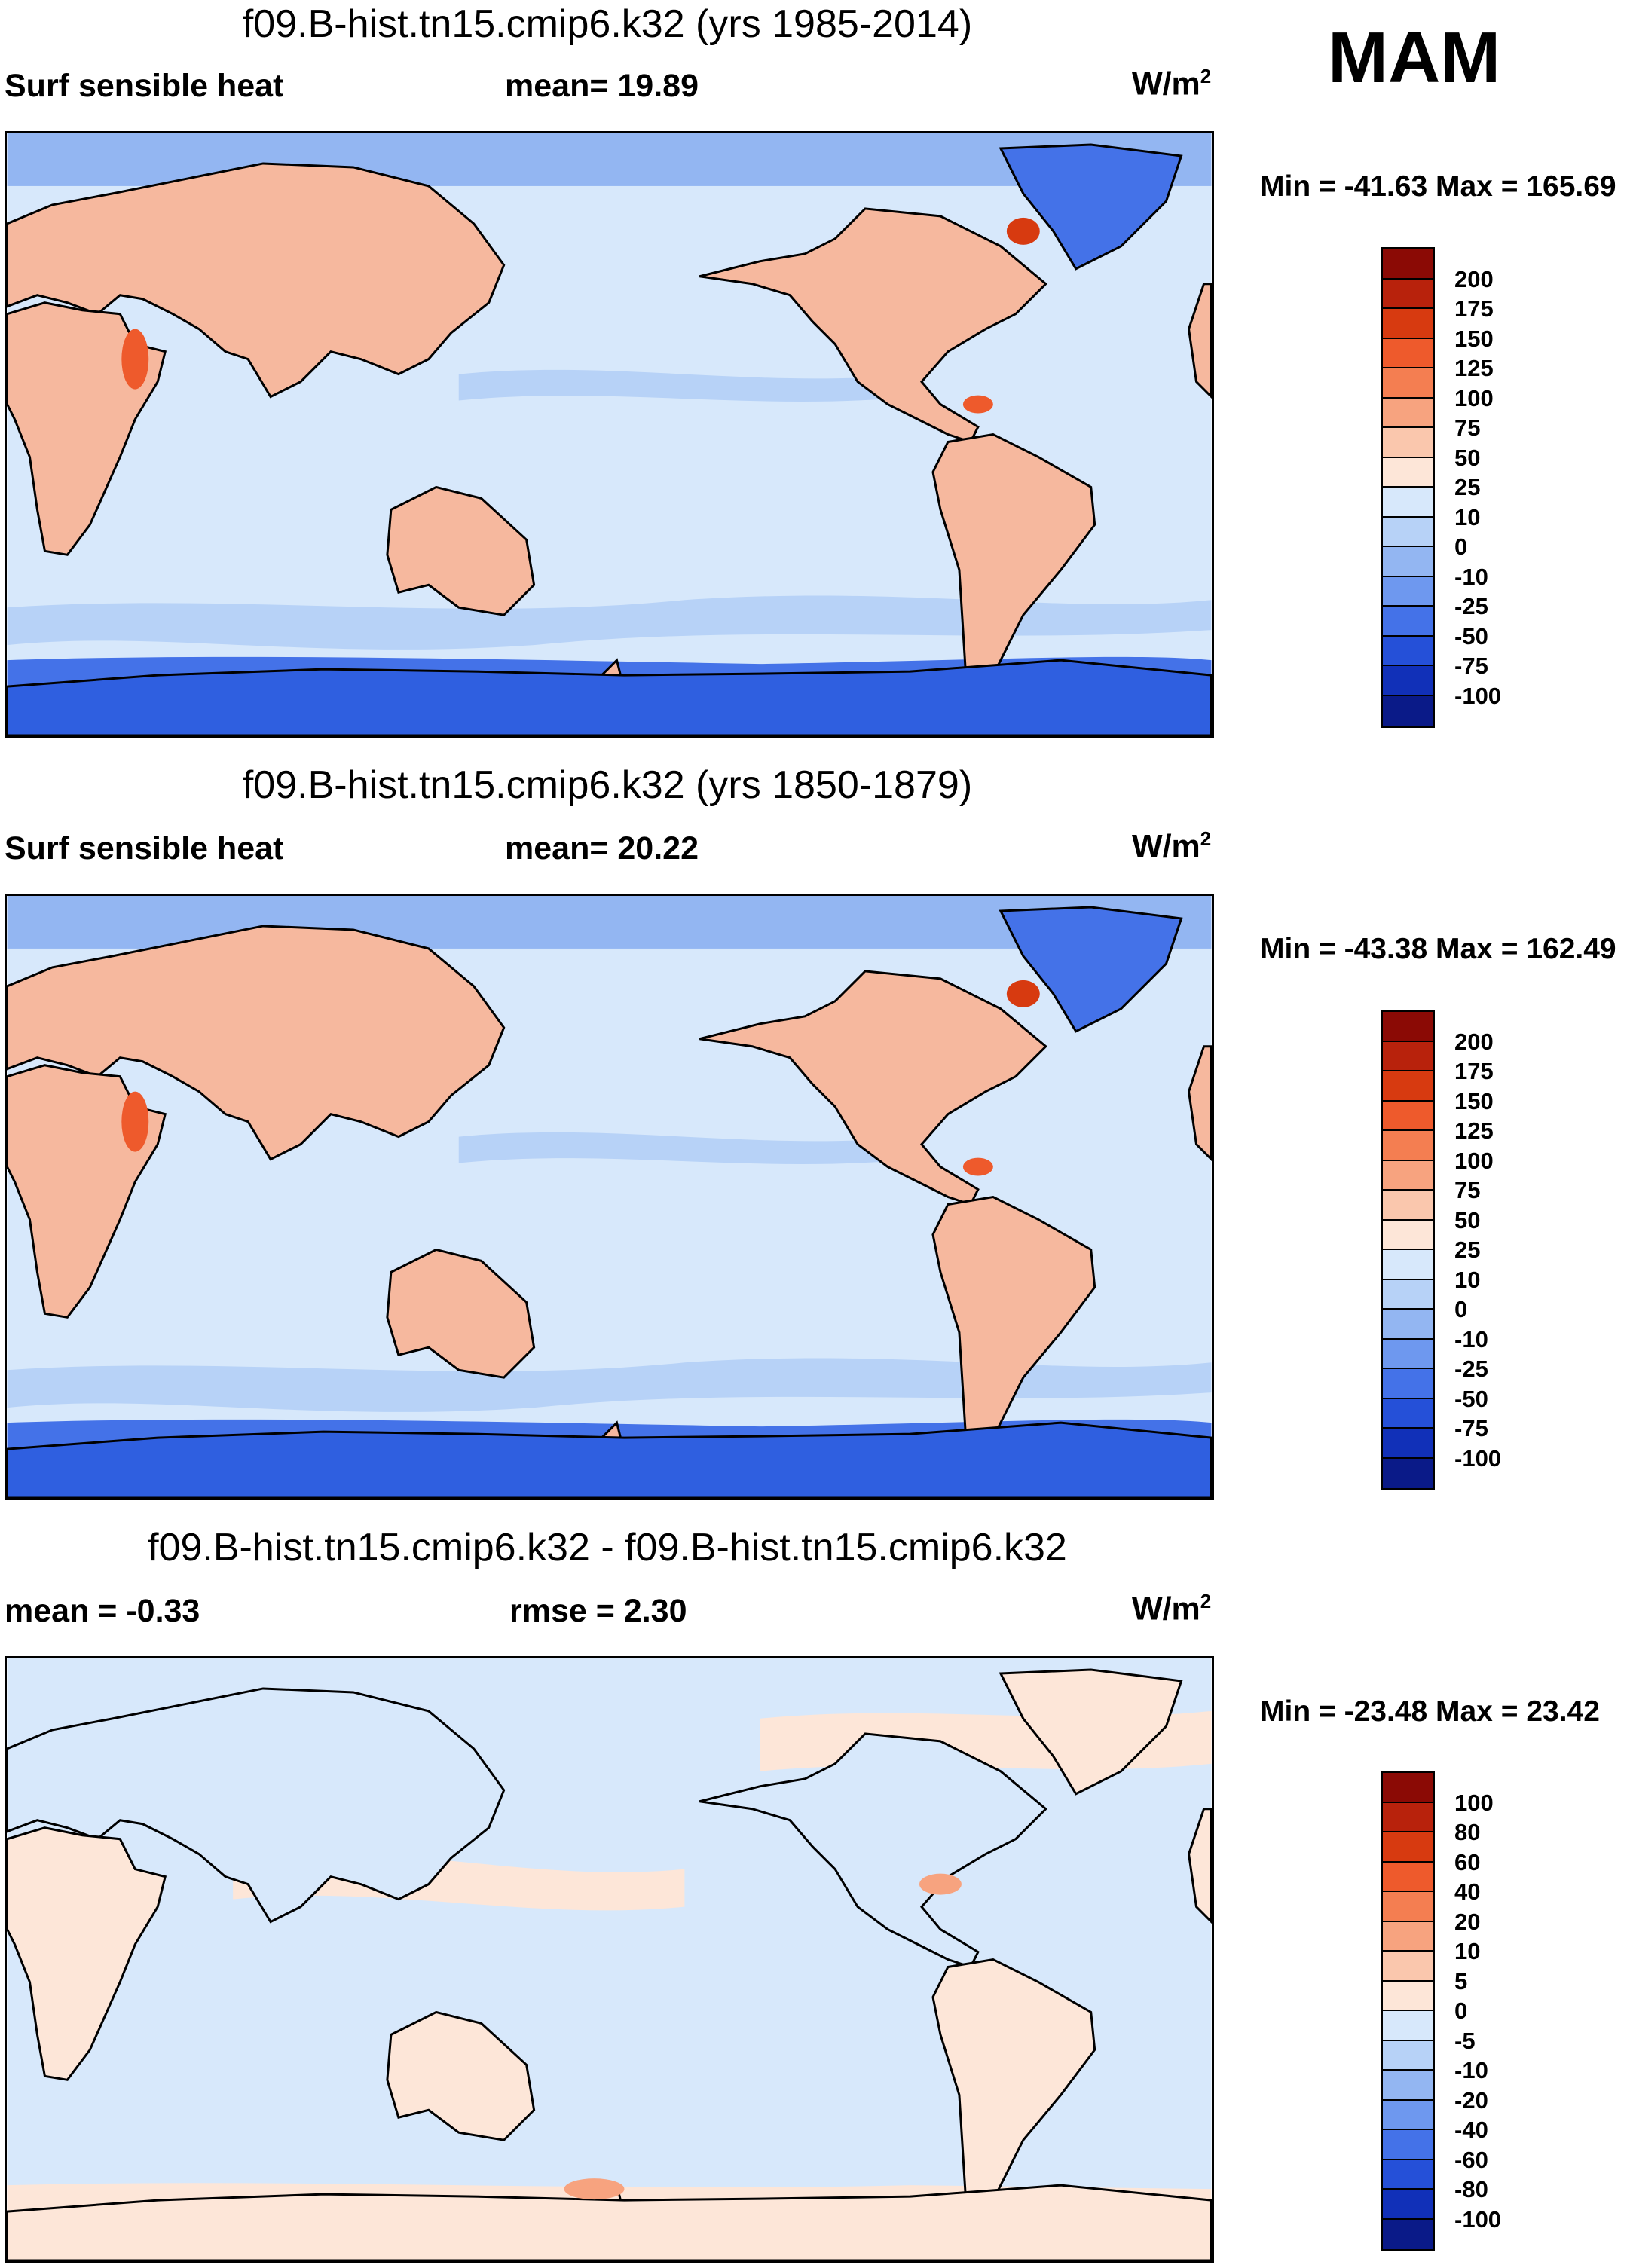 The image size is (1627, 2268). What do you see at coordinates (1172, 83) in the screenshot?
I see `unit-label-1: W/m2` at bounding box center [1172, 83].